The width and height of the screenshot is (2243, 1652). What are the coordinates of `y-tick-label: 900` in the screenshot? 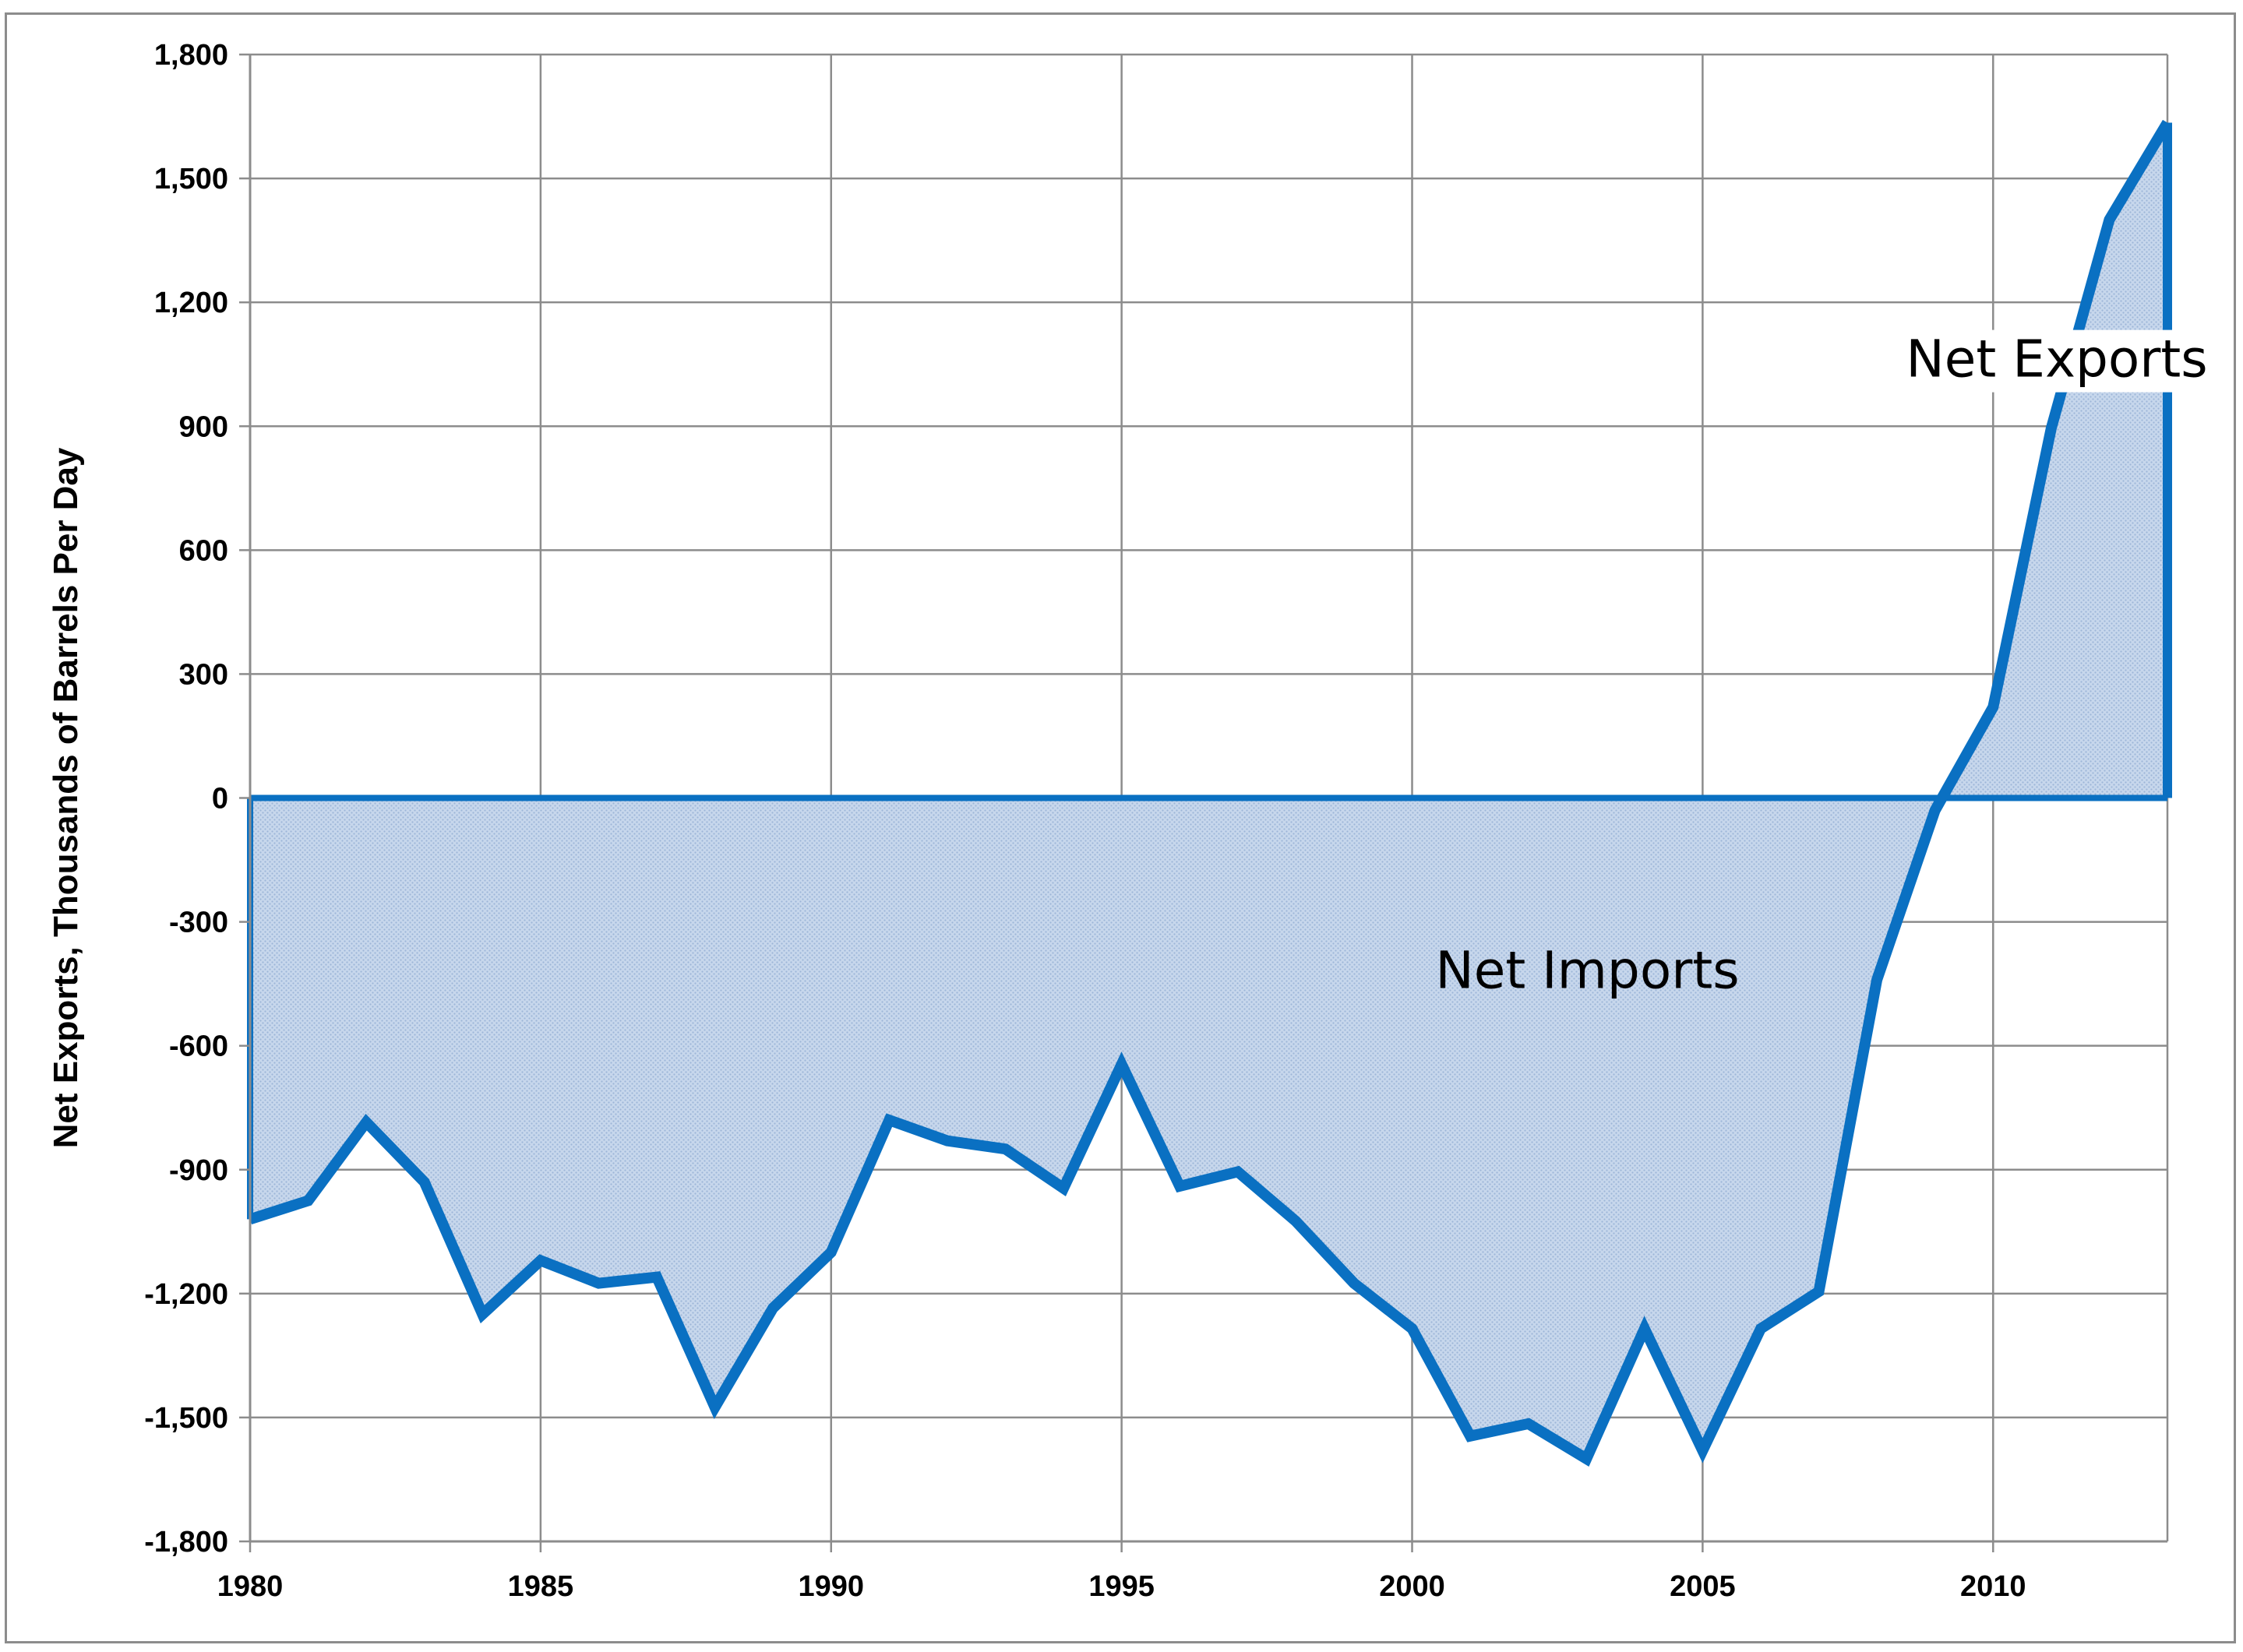 It's located at (203, 426).